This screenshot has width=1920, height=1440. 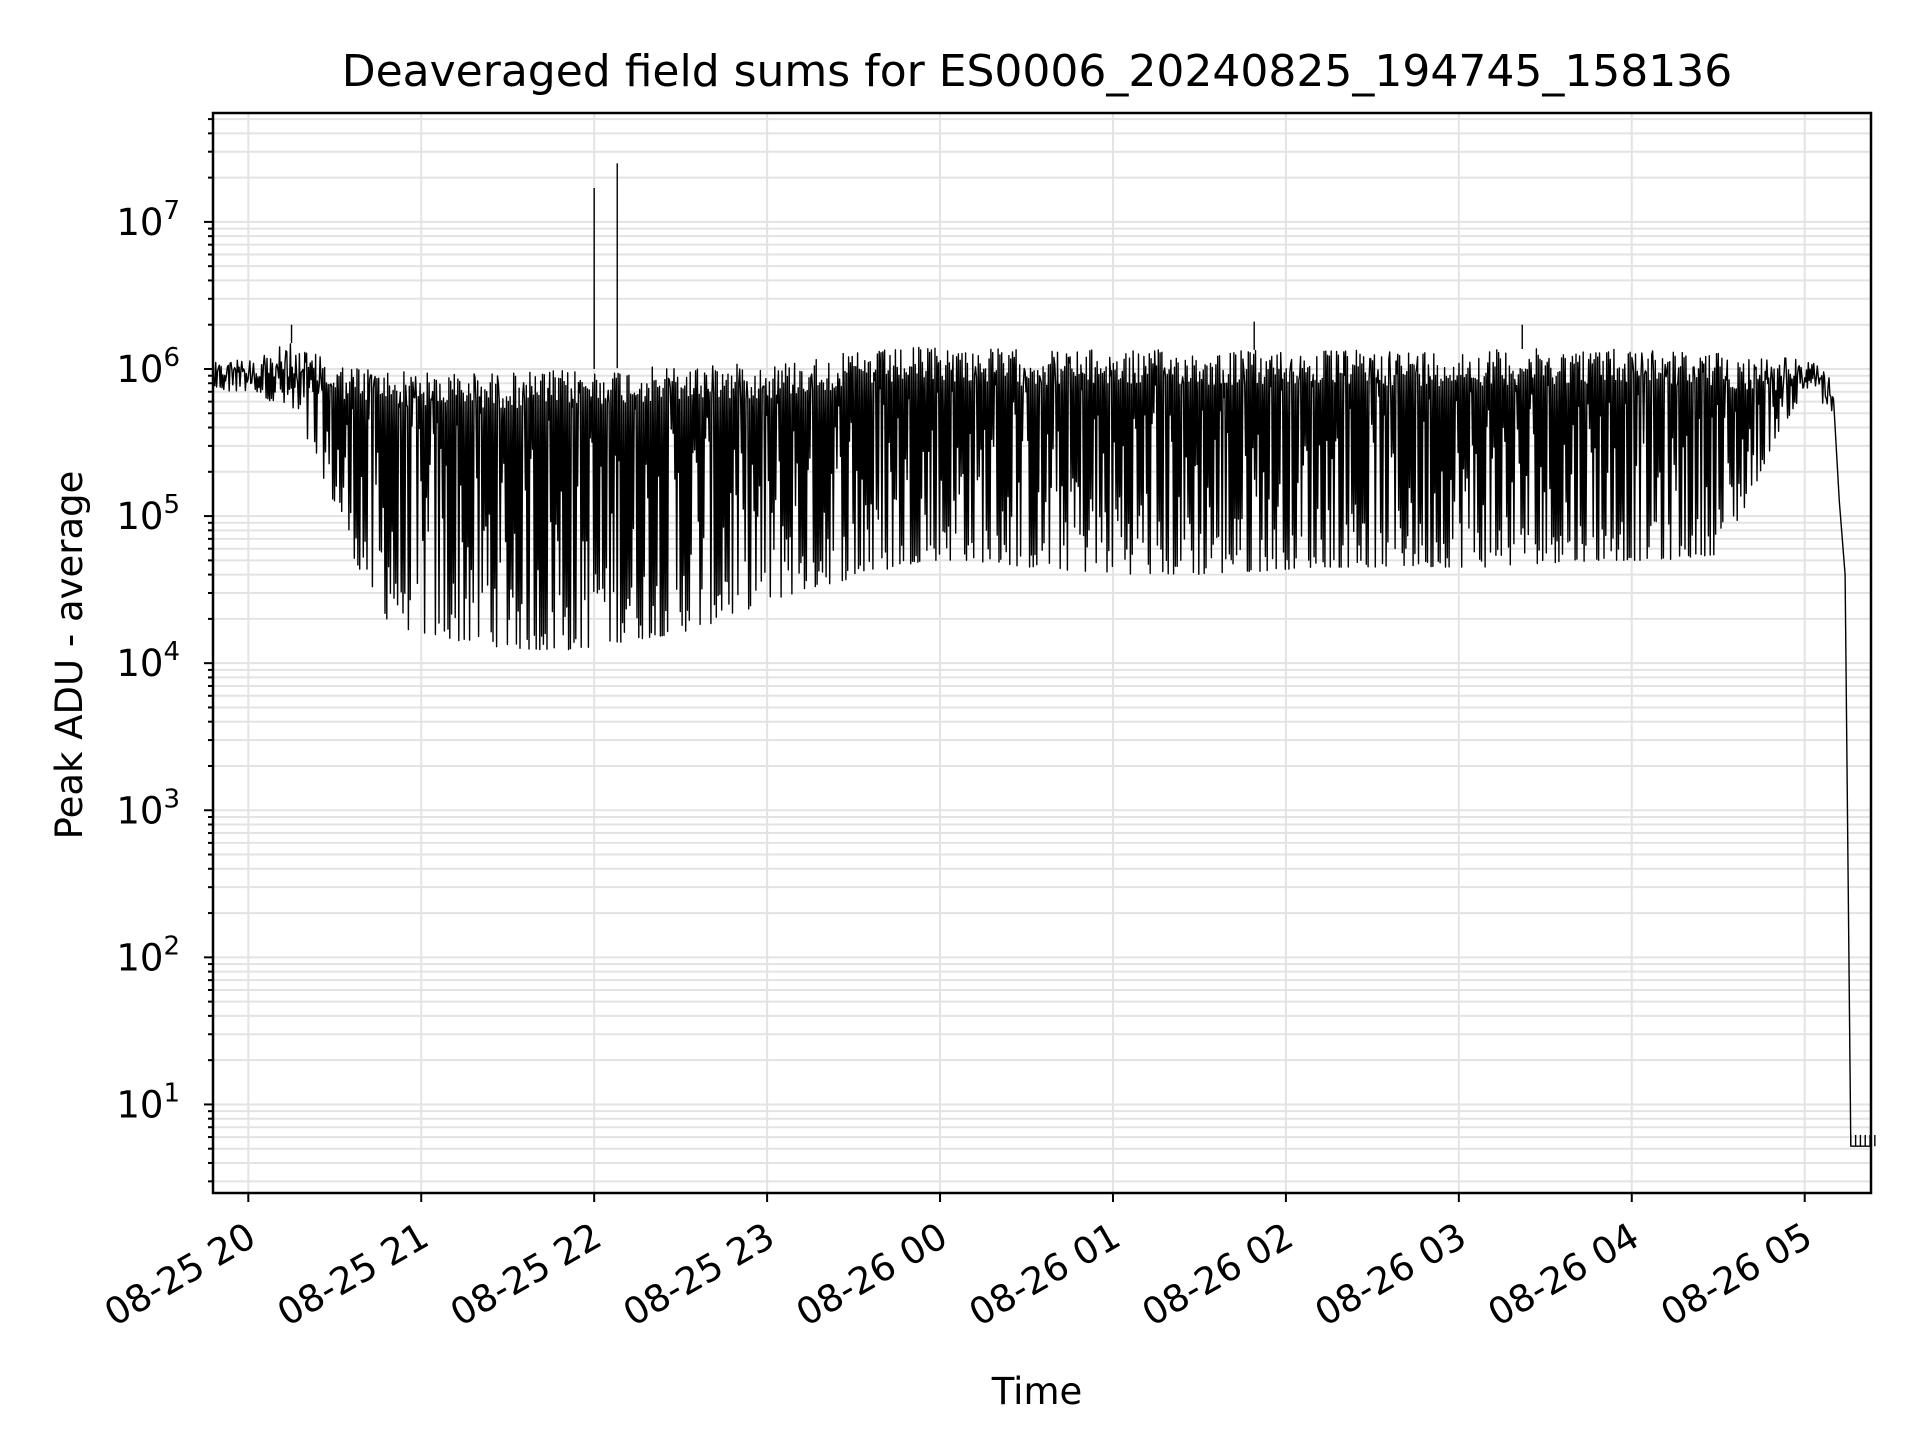 I want to click on y-tick-label: 104, so click(x=148, y=661).